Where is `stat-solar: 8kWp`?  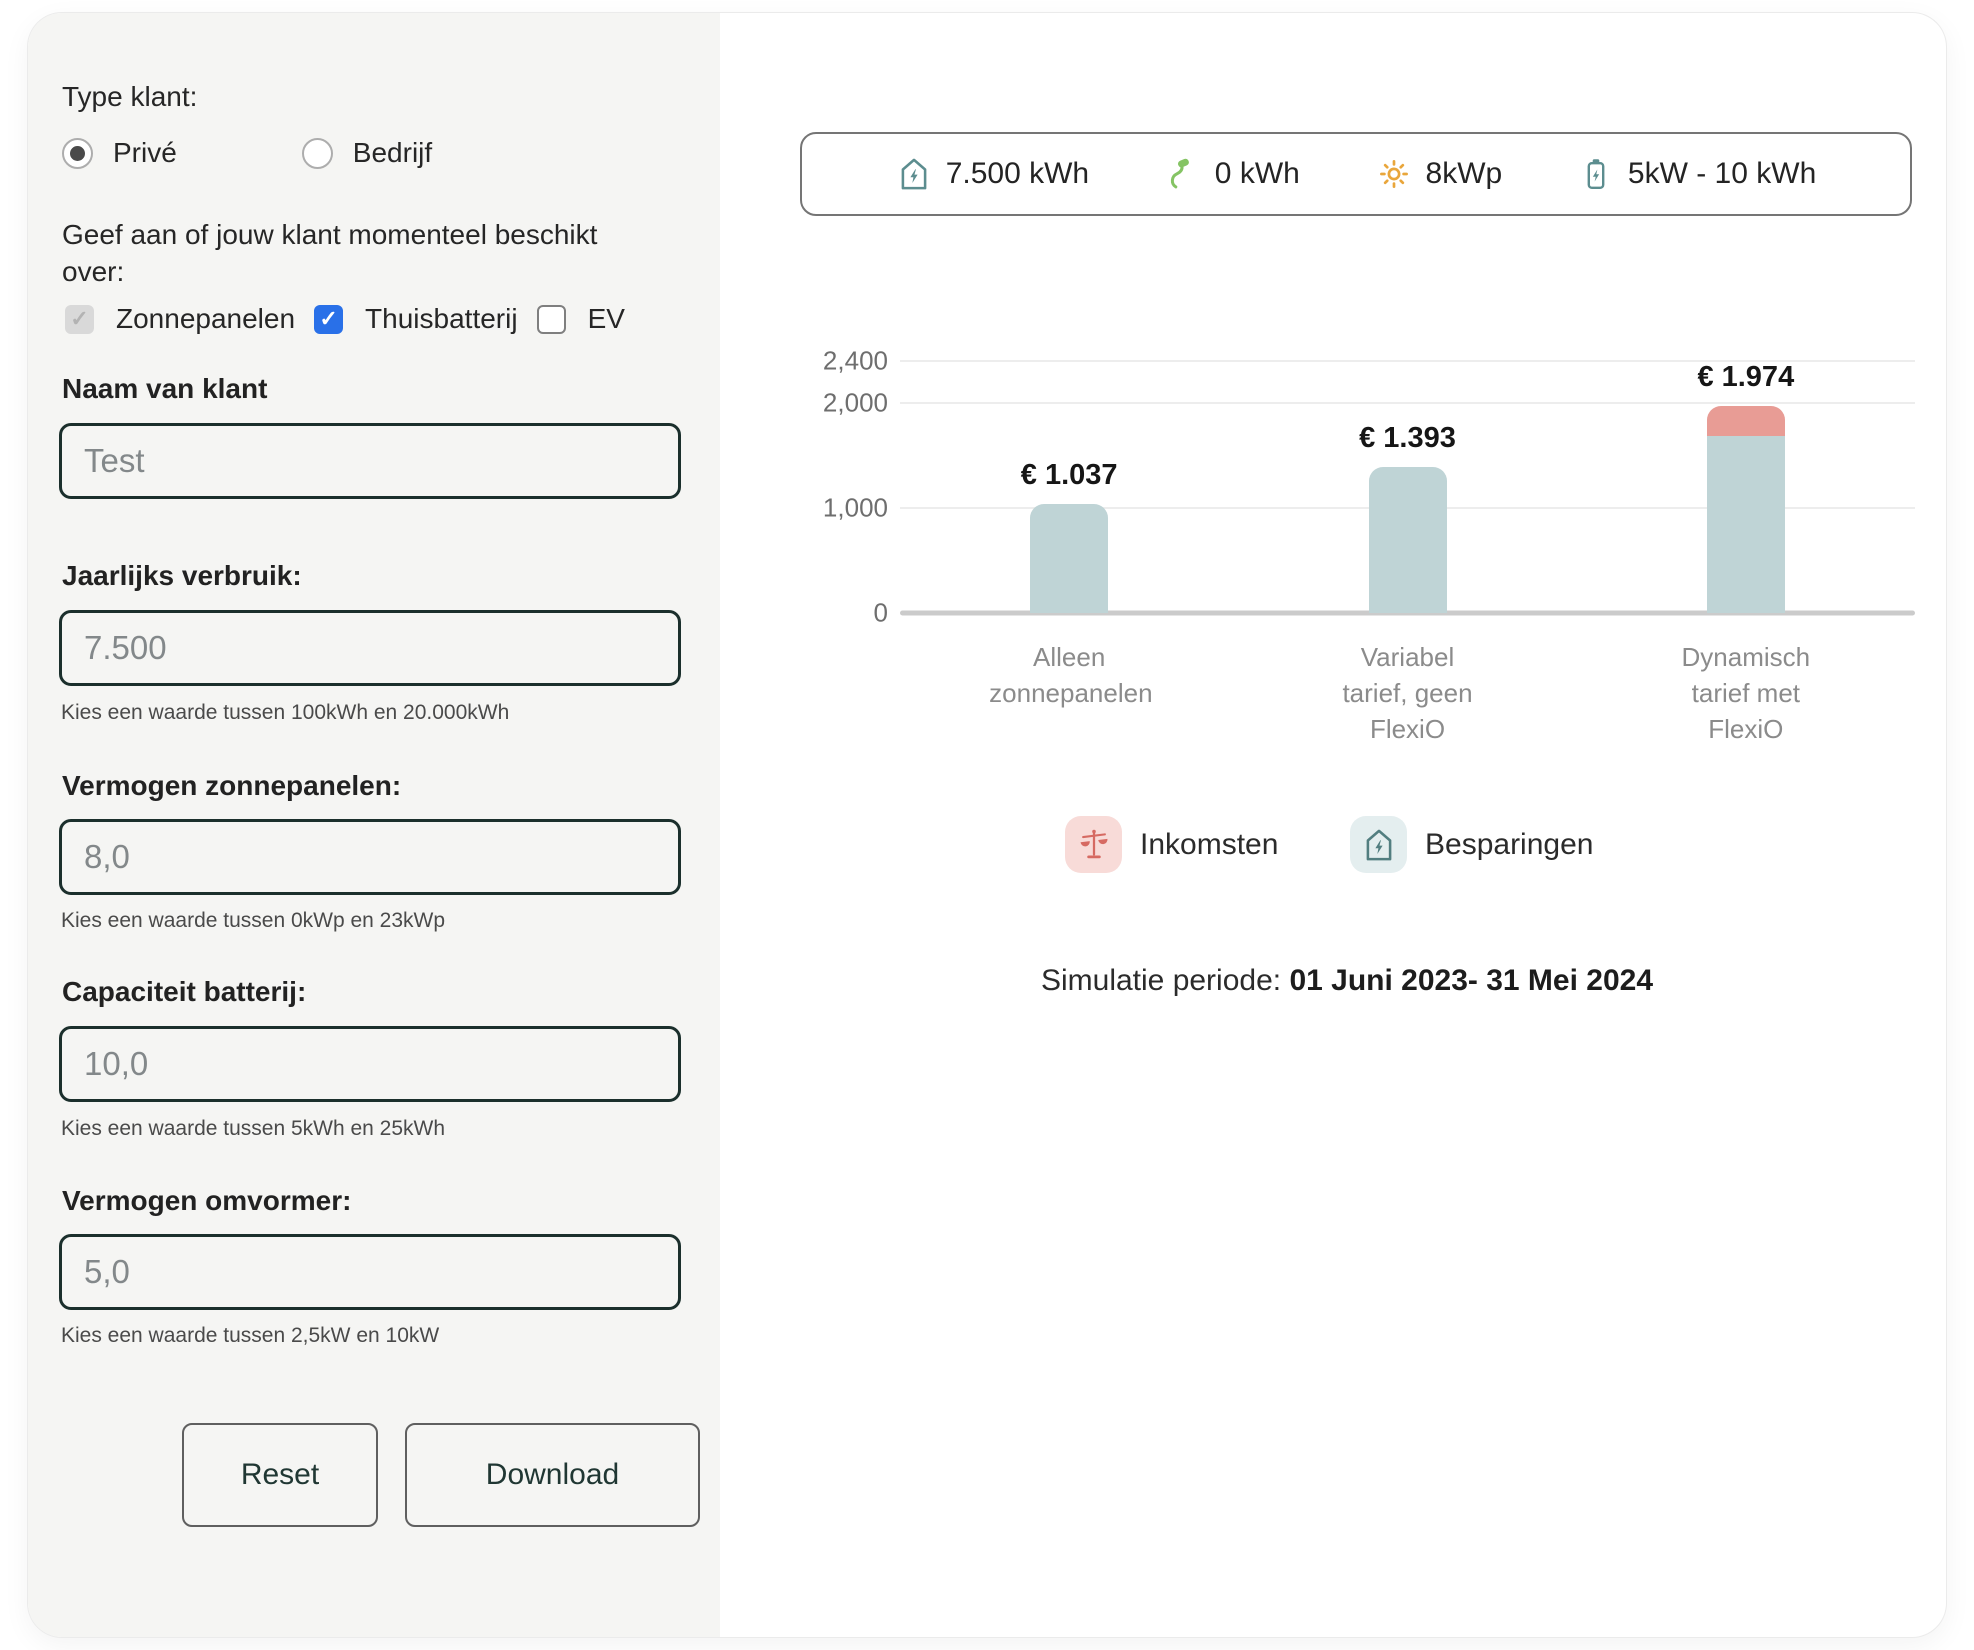
stat-solar: 8kWp is located at coordinates (1439, 174).